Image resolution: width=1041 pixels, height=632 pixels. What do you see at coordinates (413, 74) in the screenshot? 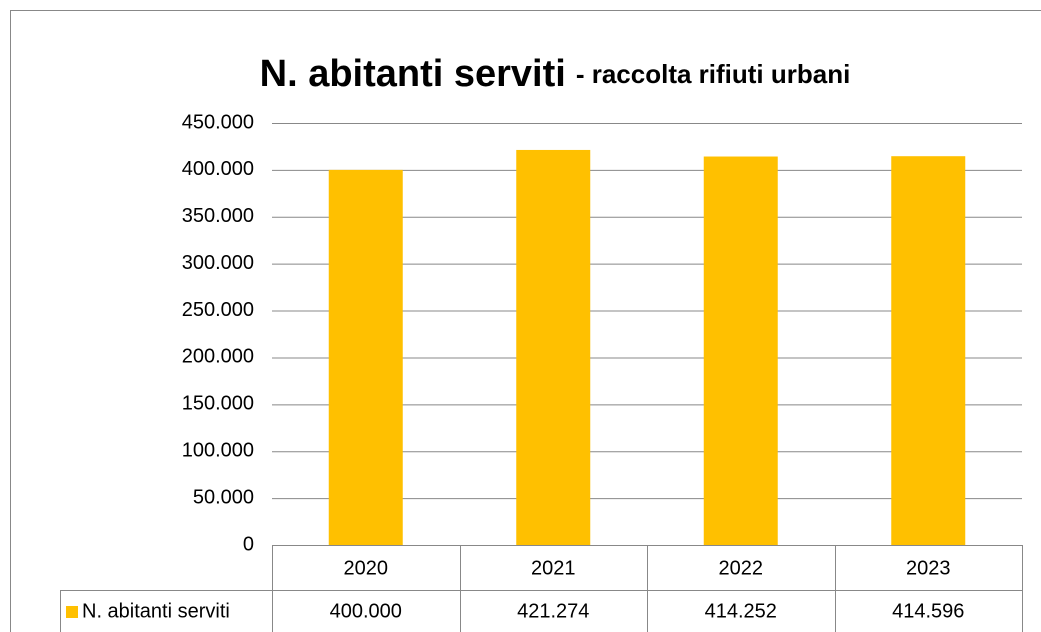
I see `chart-title: N. abitanti serviti` at bounding box center [413, 74].